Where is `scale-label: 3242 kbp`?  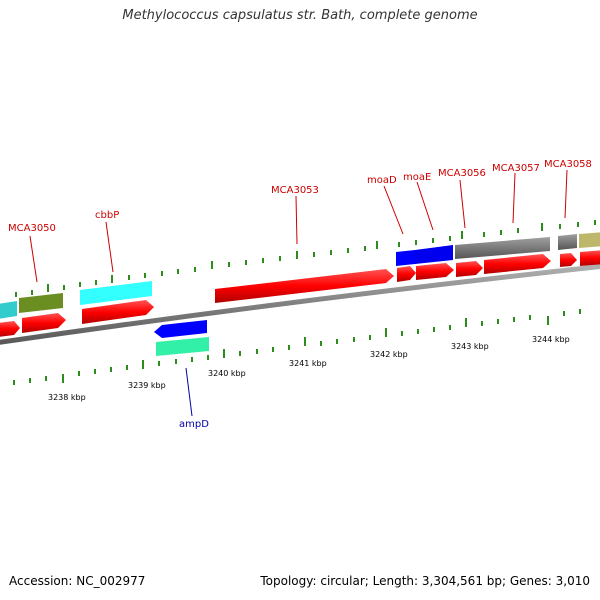
scale-label: 3242 kbp is located at coordinates (389, 354).